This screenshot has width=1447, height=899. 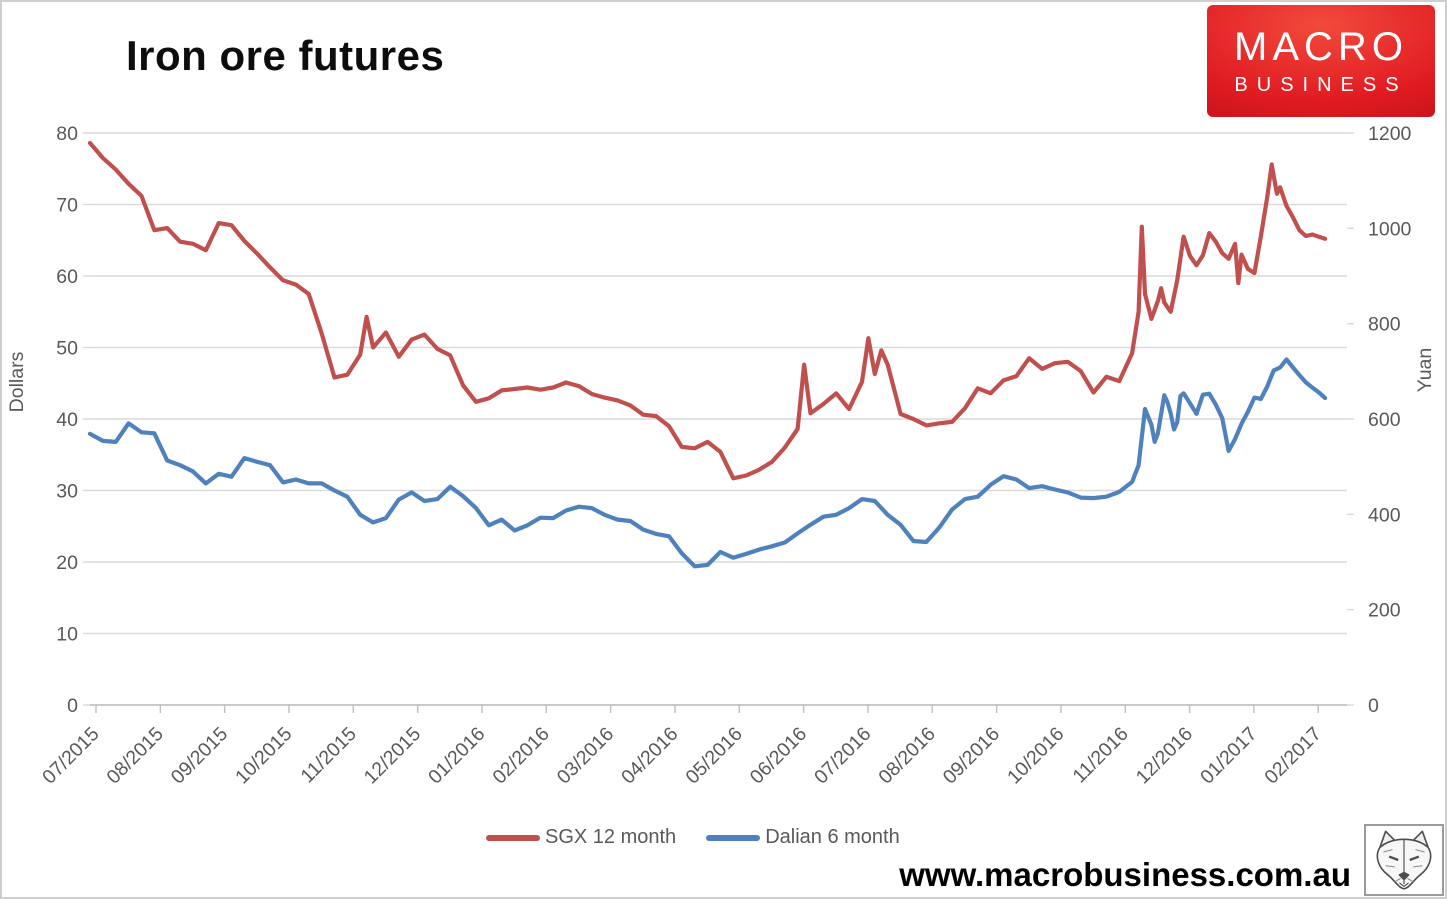 I want to click on logo-line2: BUSINESS, so click(x=1321, y=85).